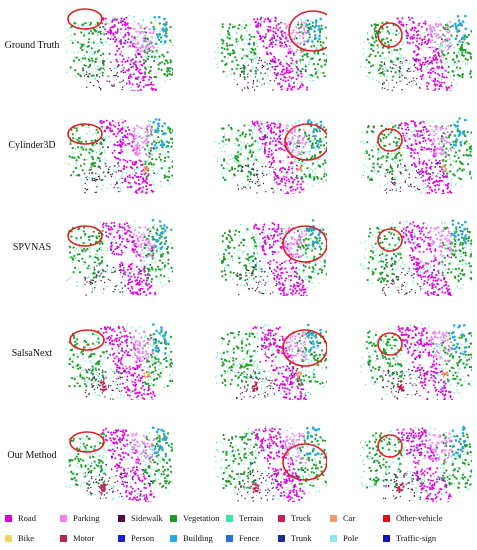  Describe the element at coordinates (8, 538) in the screenshot. I see `bike-swatch` at that location.